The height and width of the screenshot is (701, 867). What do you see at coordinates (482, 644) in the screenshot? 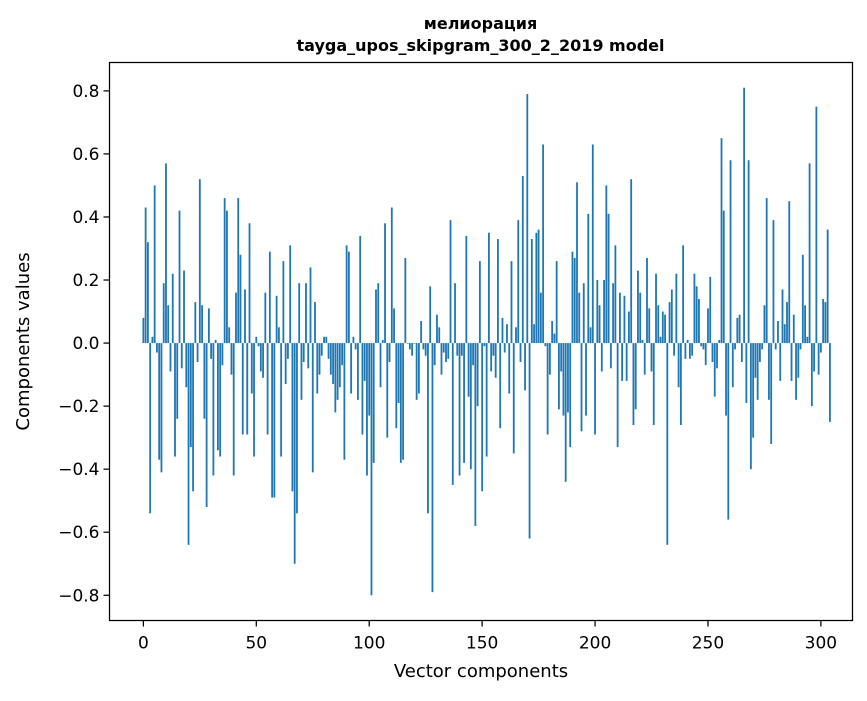
I see `x-tick-label: 150` at bounding box center [482, 644].